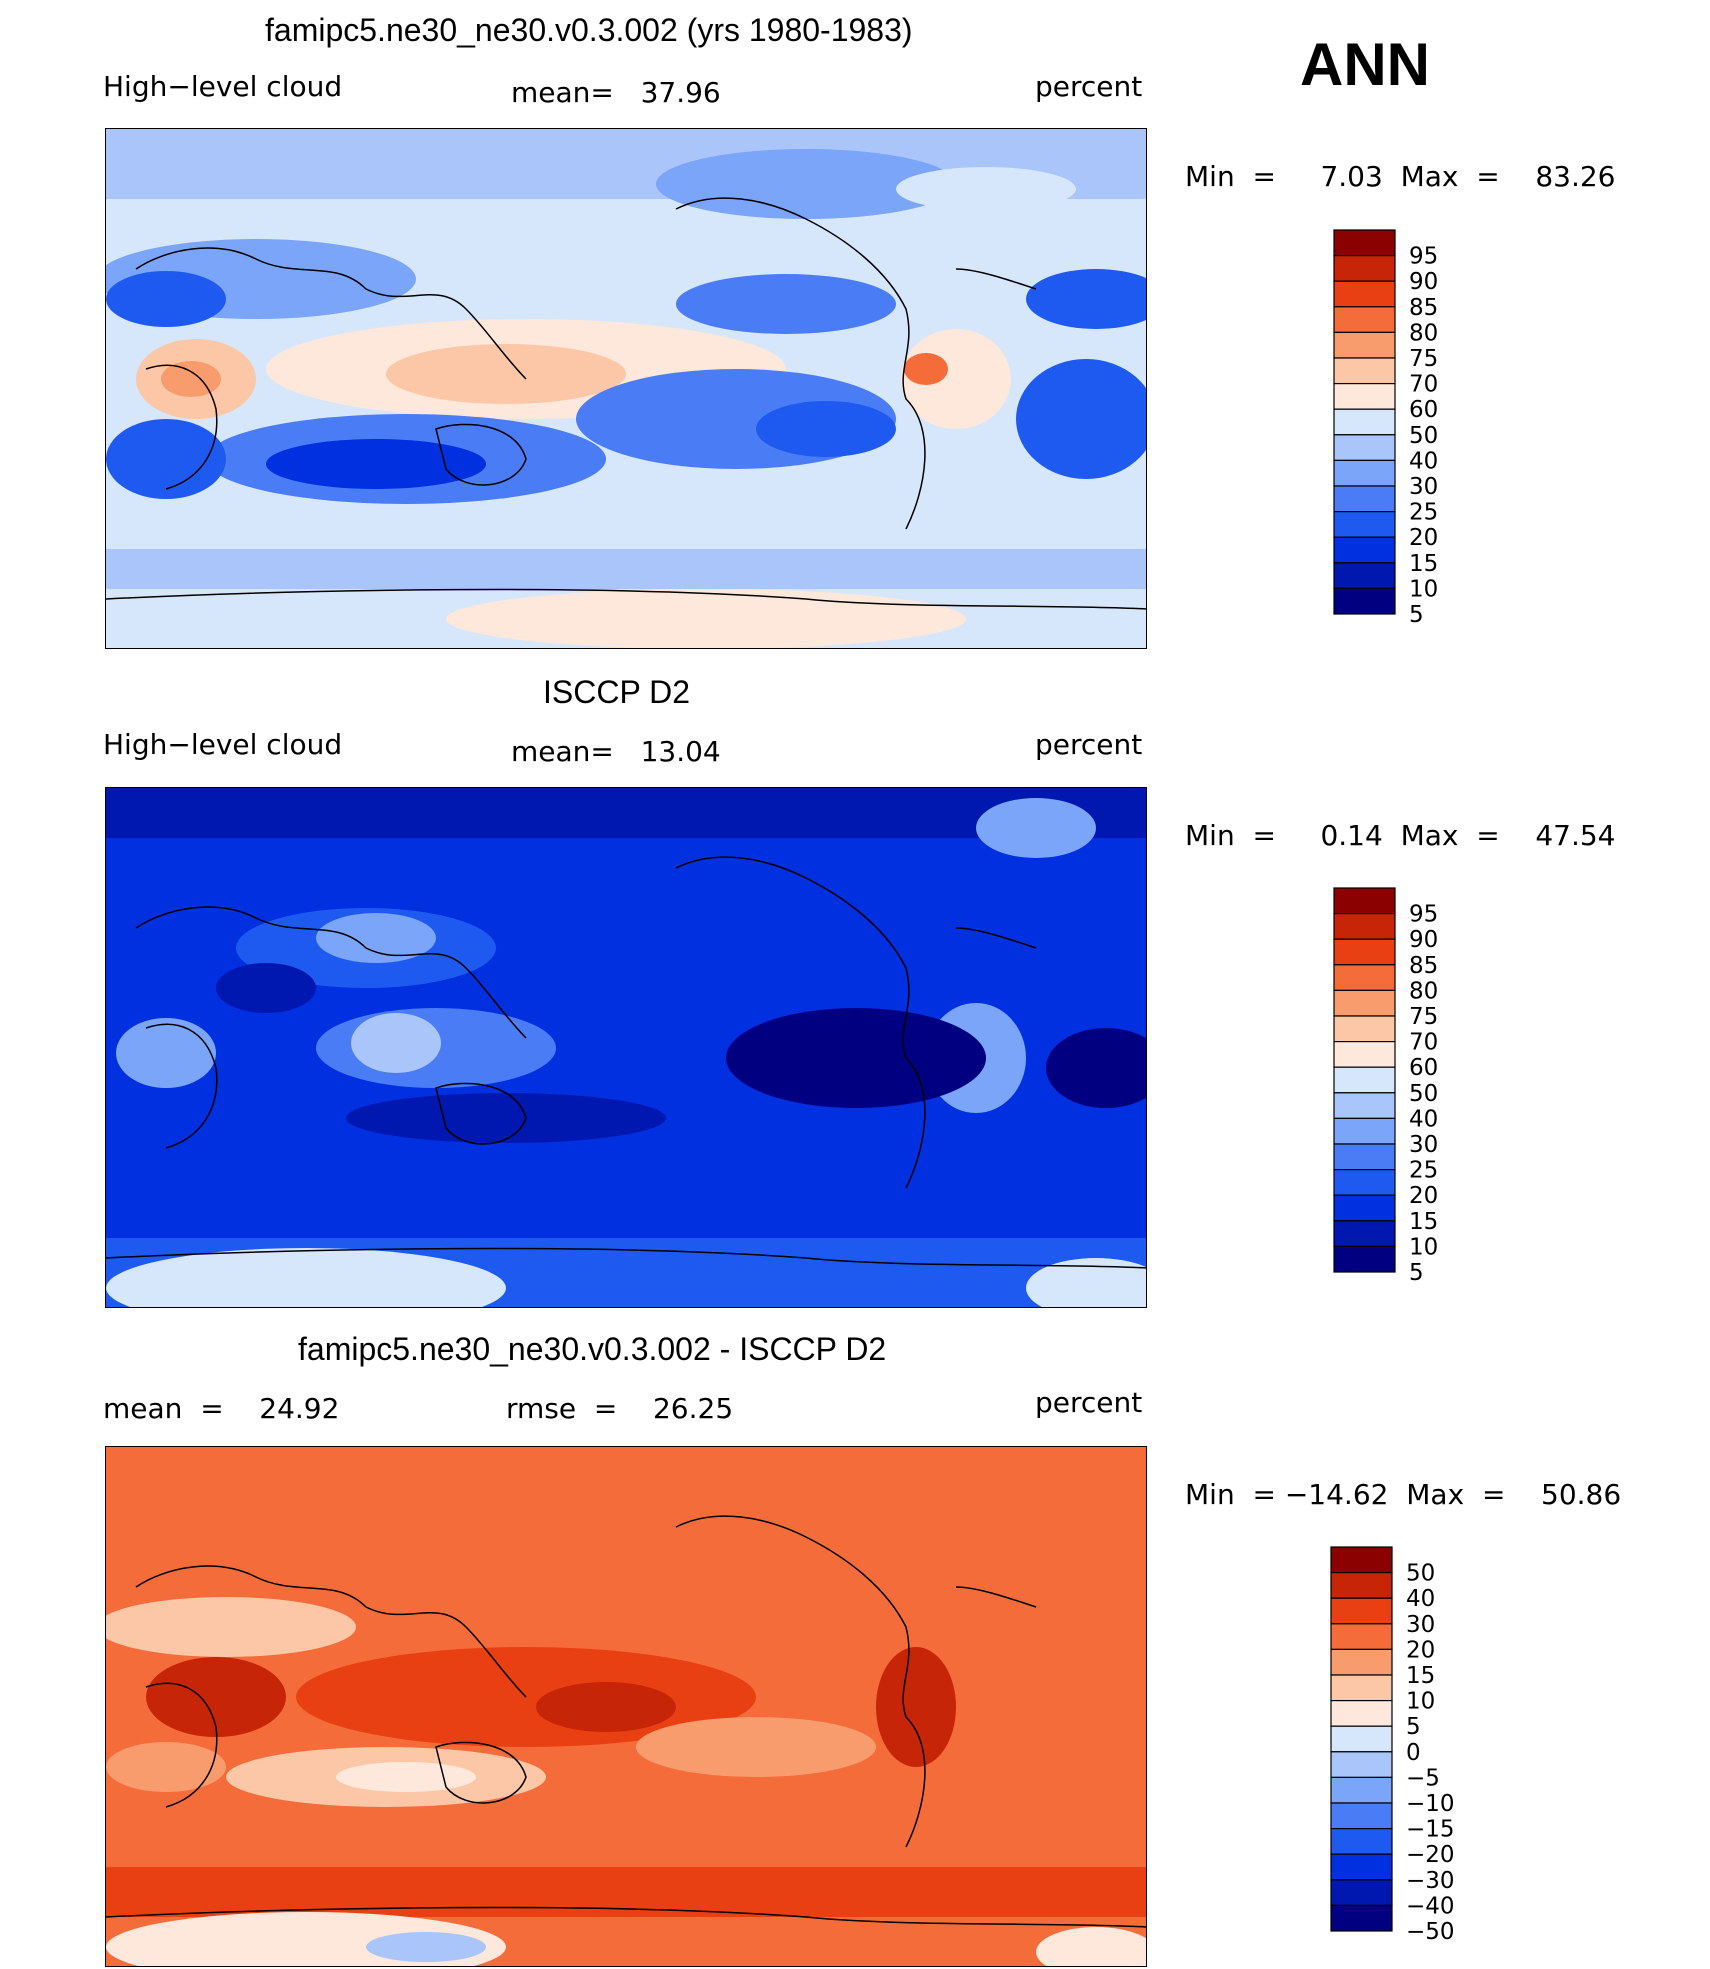  Describe the element at coordinates (1430, 1804) in the screenshot. I see `colorbar-level-label: −10` at that location.